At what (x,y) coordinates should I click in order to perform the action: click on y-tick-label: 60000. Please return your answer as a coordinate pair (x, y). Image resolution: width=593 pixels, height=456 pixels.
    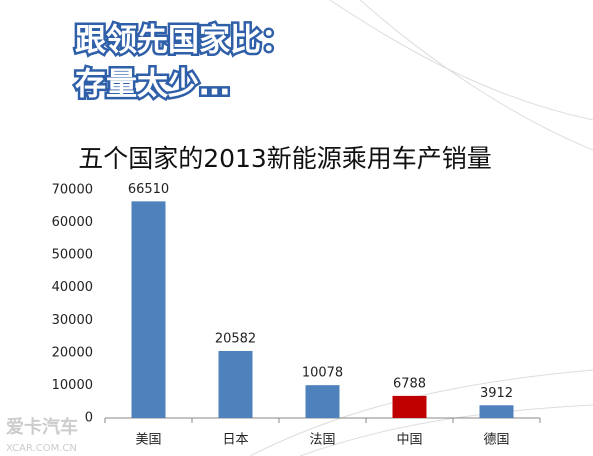
    Looking at the image, I should click on (72, 222).